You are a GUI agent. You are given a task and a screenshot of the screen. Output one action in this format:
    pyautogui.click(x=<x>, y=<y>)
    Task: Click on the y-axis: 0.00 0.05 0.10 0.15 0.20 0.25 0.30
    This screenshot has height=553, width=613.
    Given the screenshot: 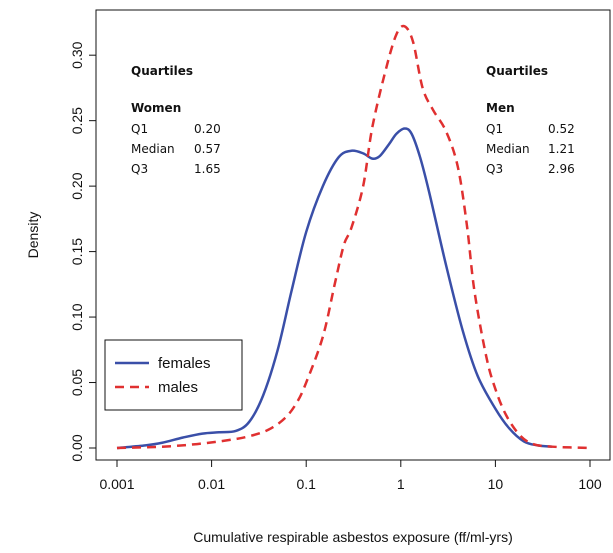 What is the action you would take?
    pyautogui.click(x=83, y=251)
    